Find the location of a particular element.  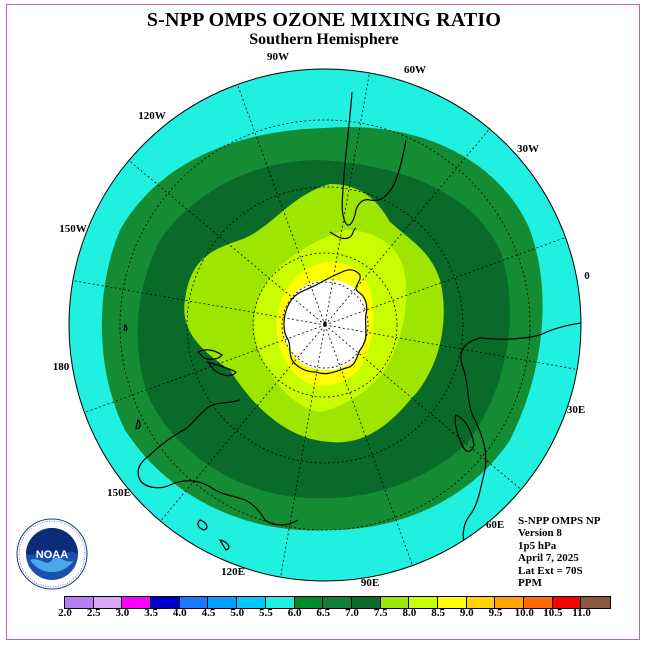

colorbar-tick-label: 5.0 is located at coordinates (237, 613).